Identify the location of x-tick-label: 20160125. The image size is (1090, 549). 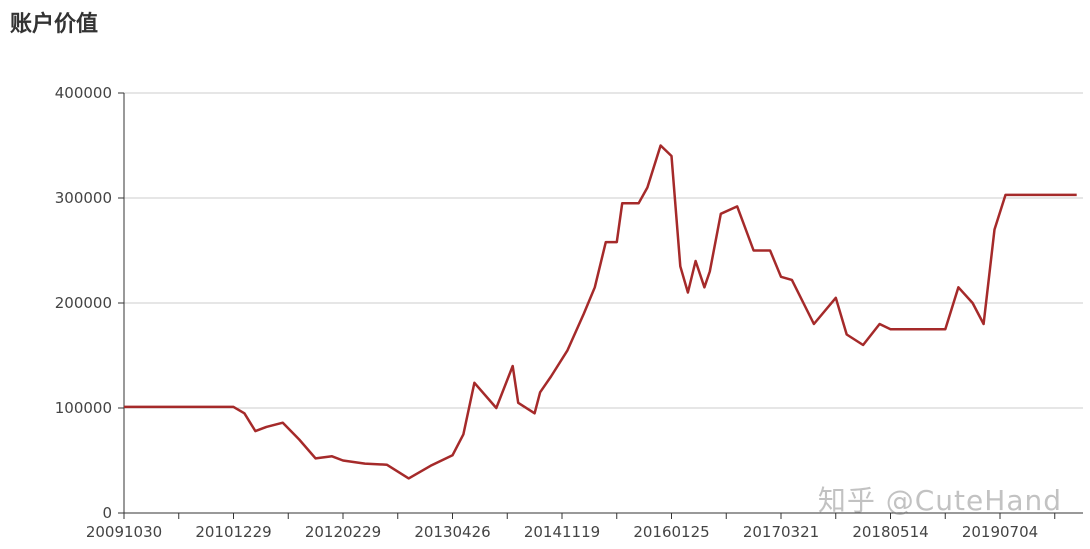
(671, 532).